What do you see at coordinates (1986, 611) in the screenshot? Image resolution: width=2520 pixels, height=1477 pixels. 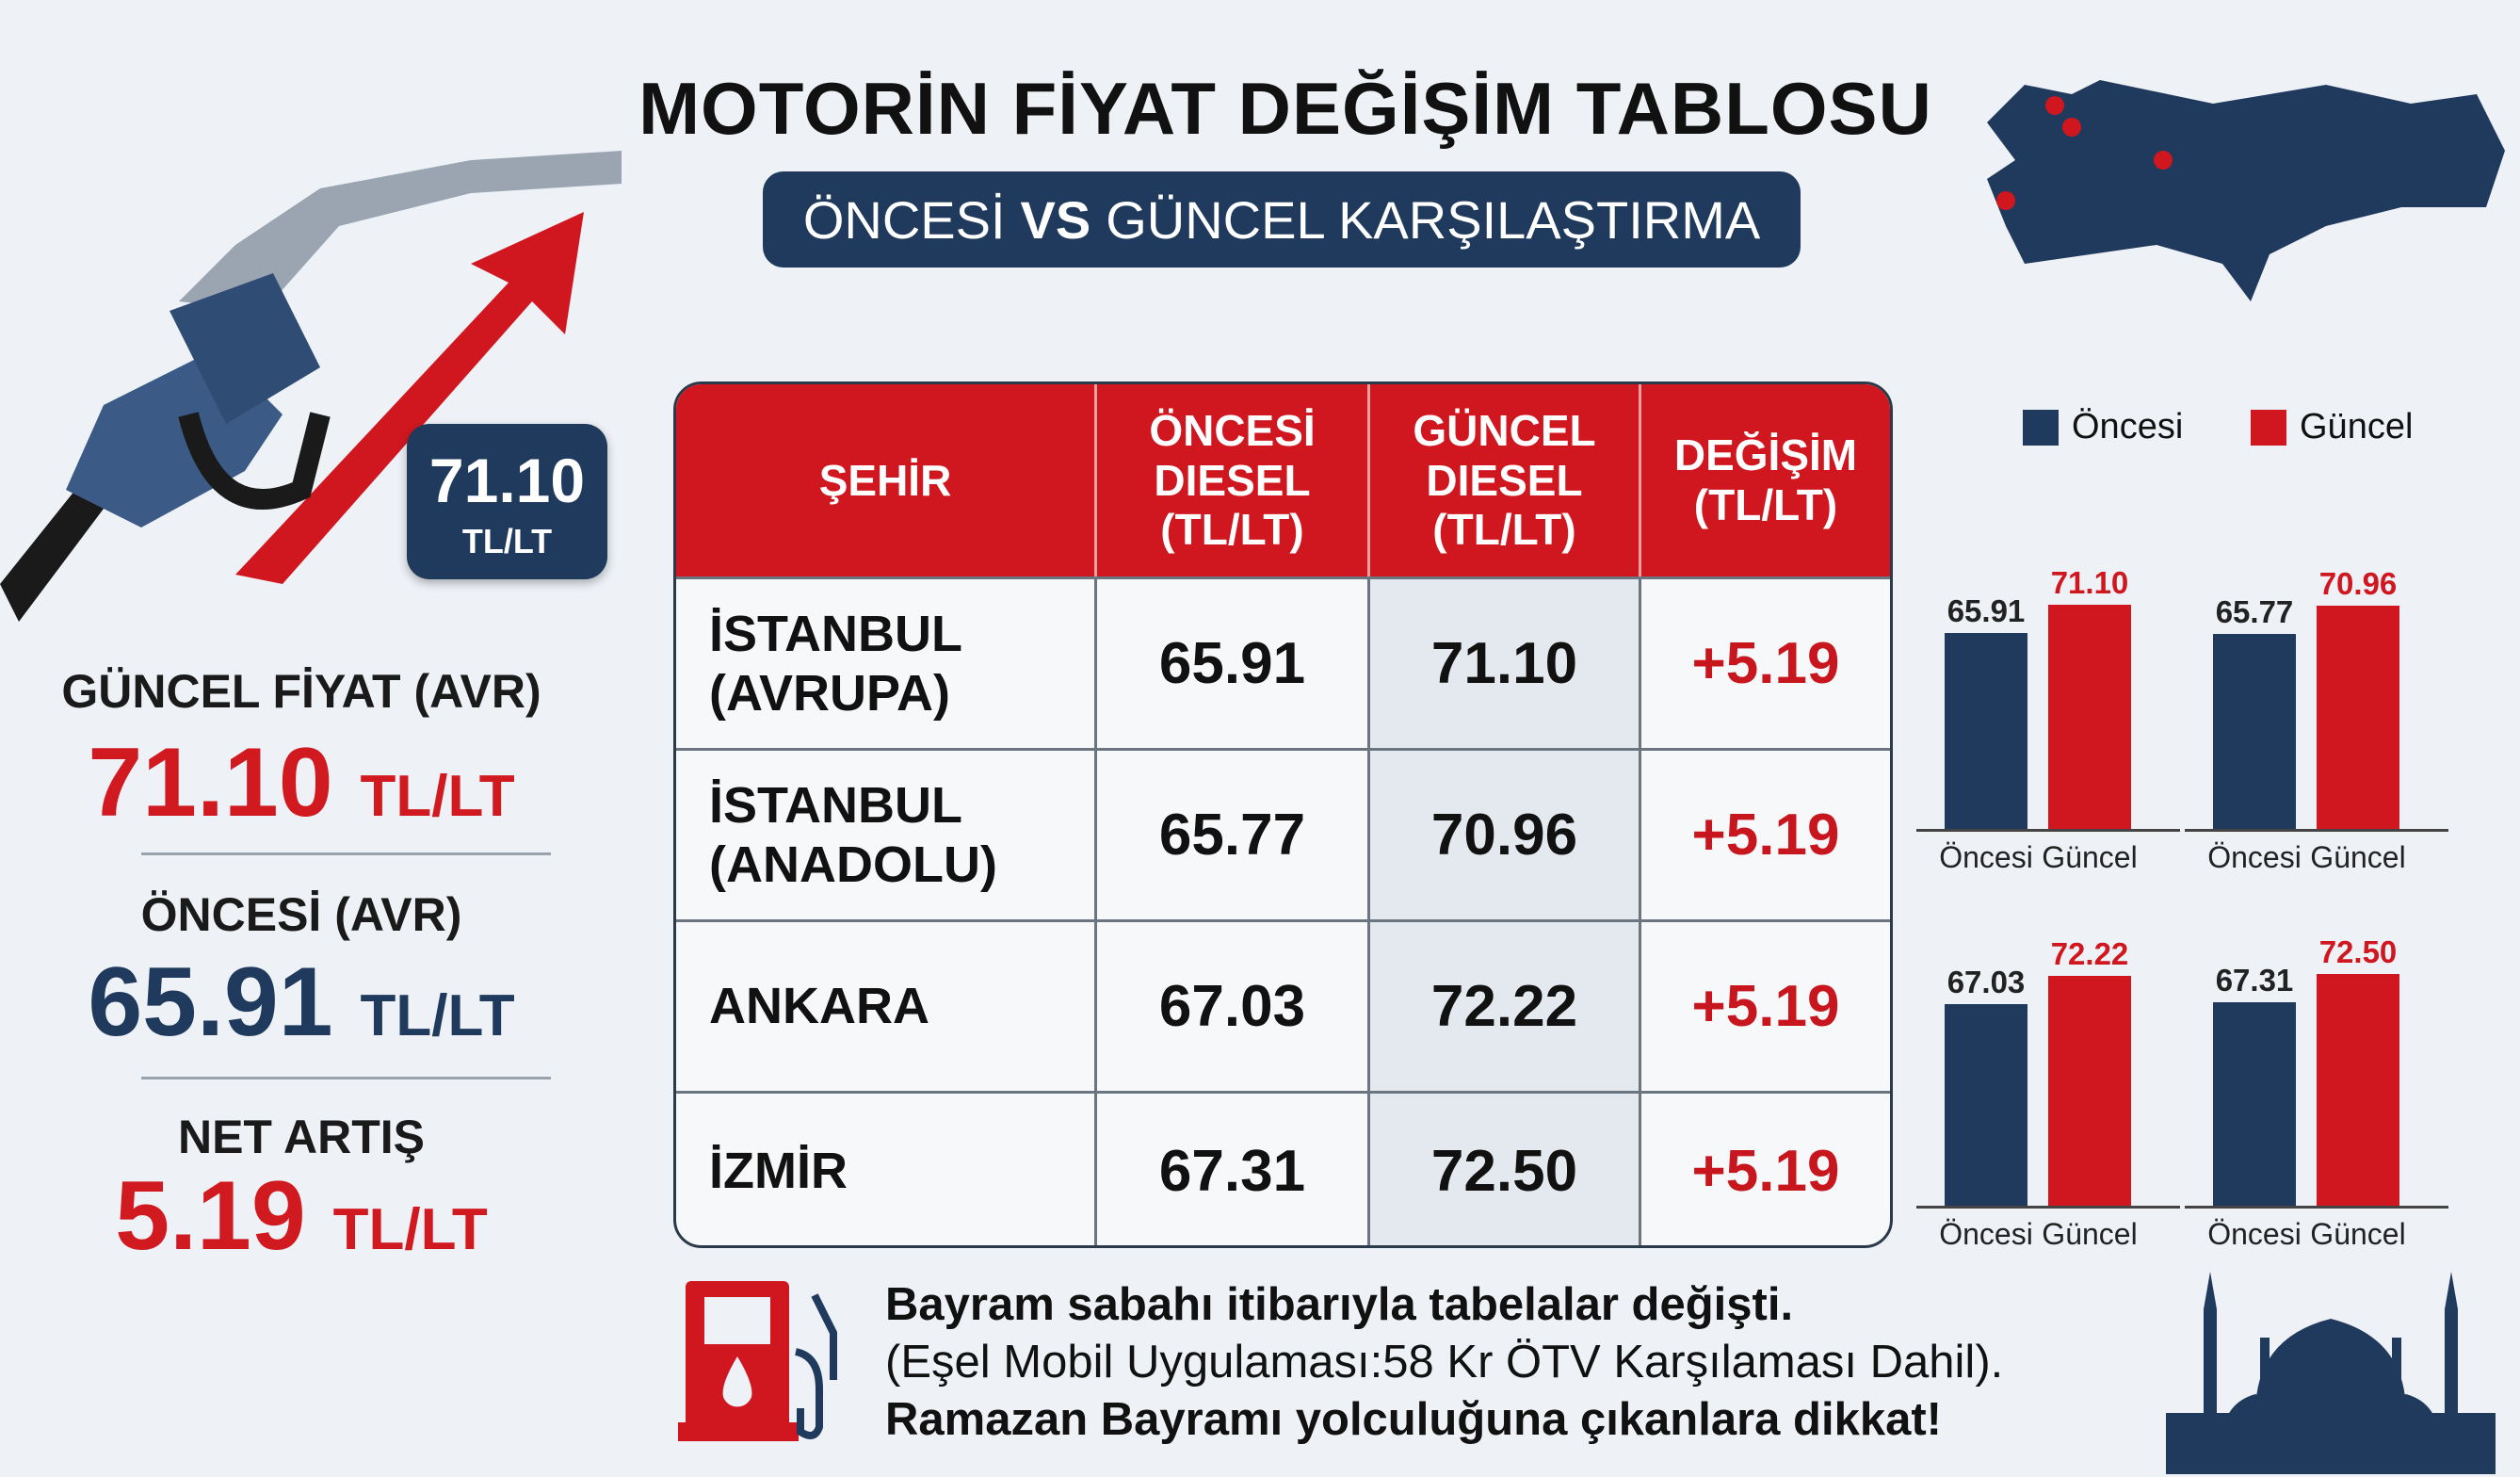 I see `bar-value-label: 65.91` at bounding box center [1986, 611].